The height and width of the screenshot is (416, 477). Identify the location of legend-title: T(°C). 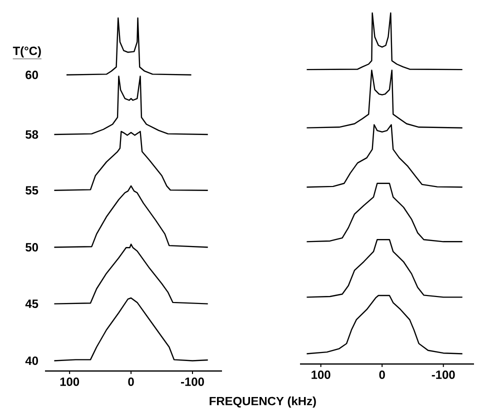
(26, 52).